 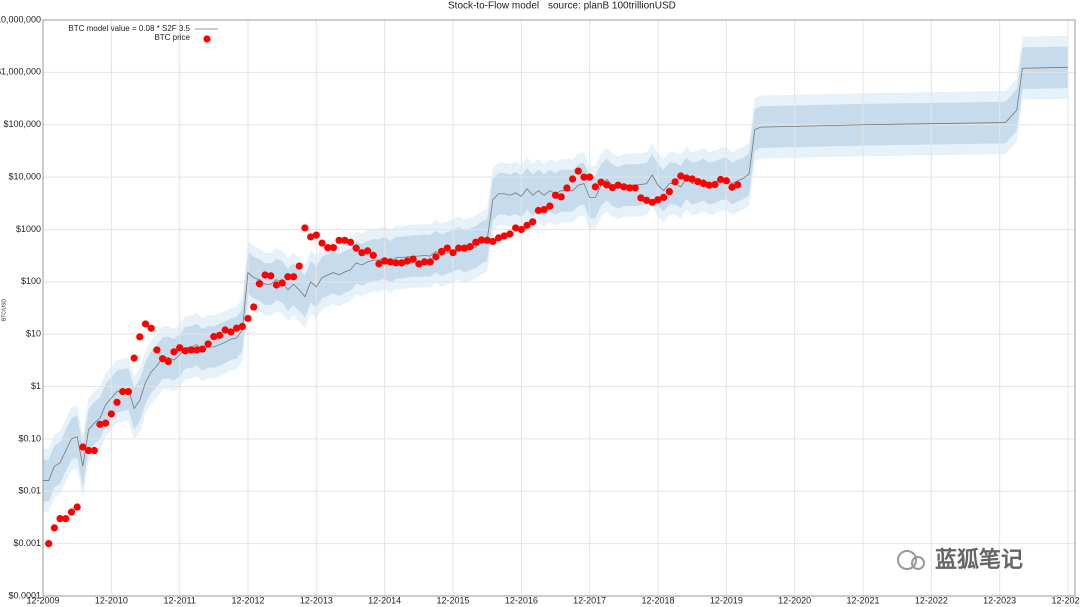 What do you see at coordinates (33, 334) in the screenshot?
I see `y-tick-label: $10` at bounding box center [33, 334].